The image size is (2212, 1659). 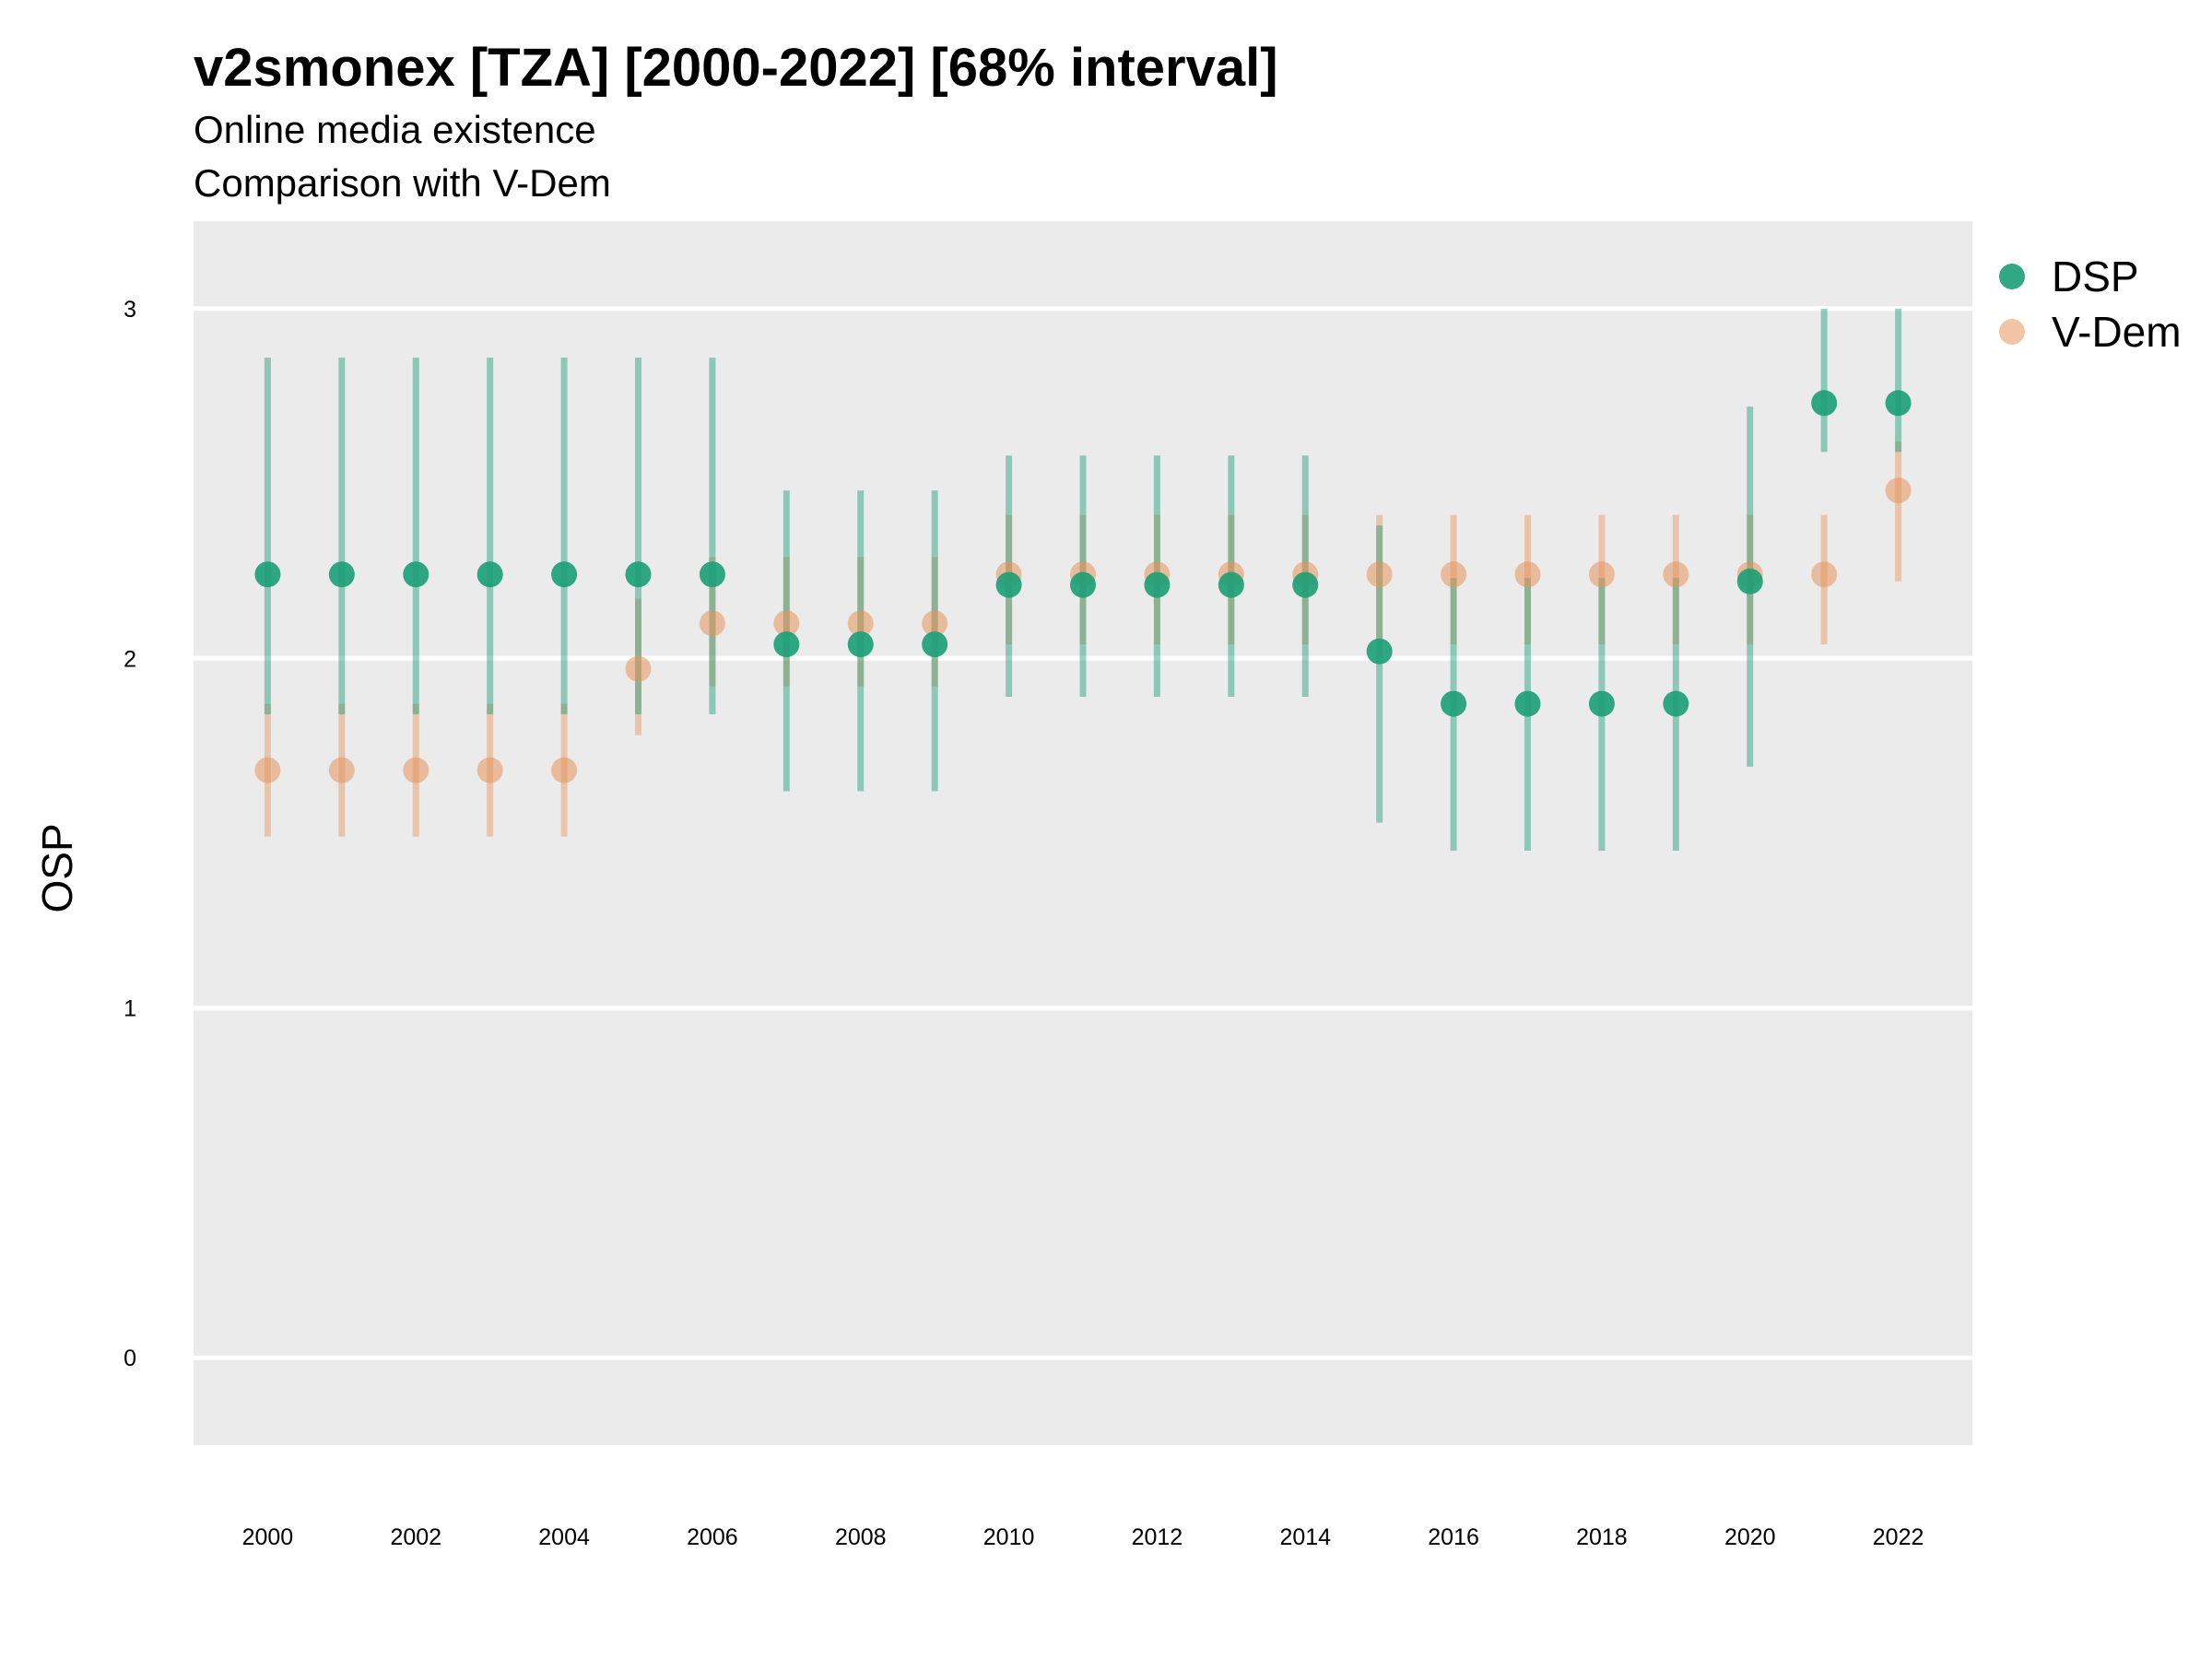 I want to click on point-v-dem-2017, so click(x=1527, y=574).